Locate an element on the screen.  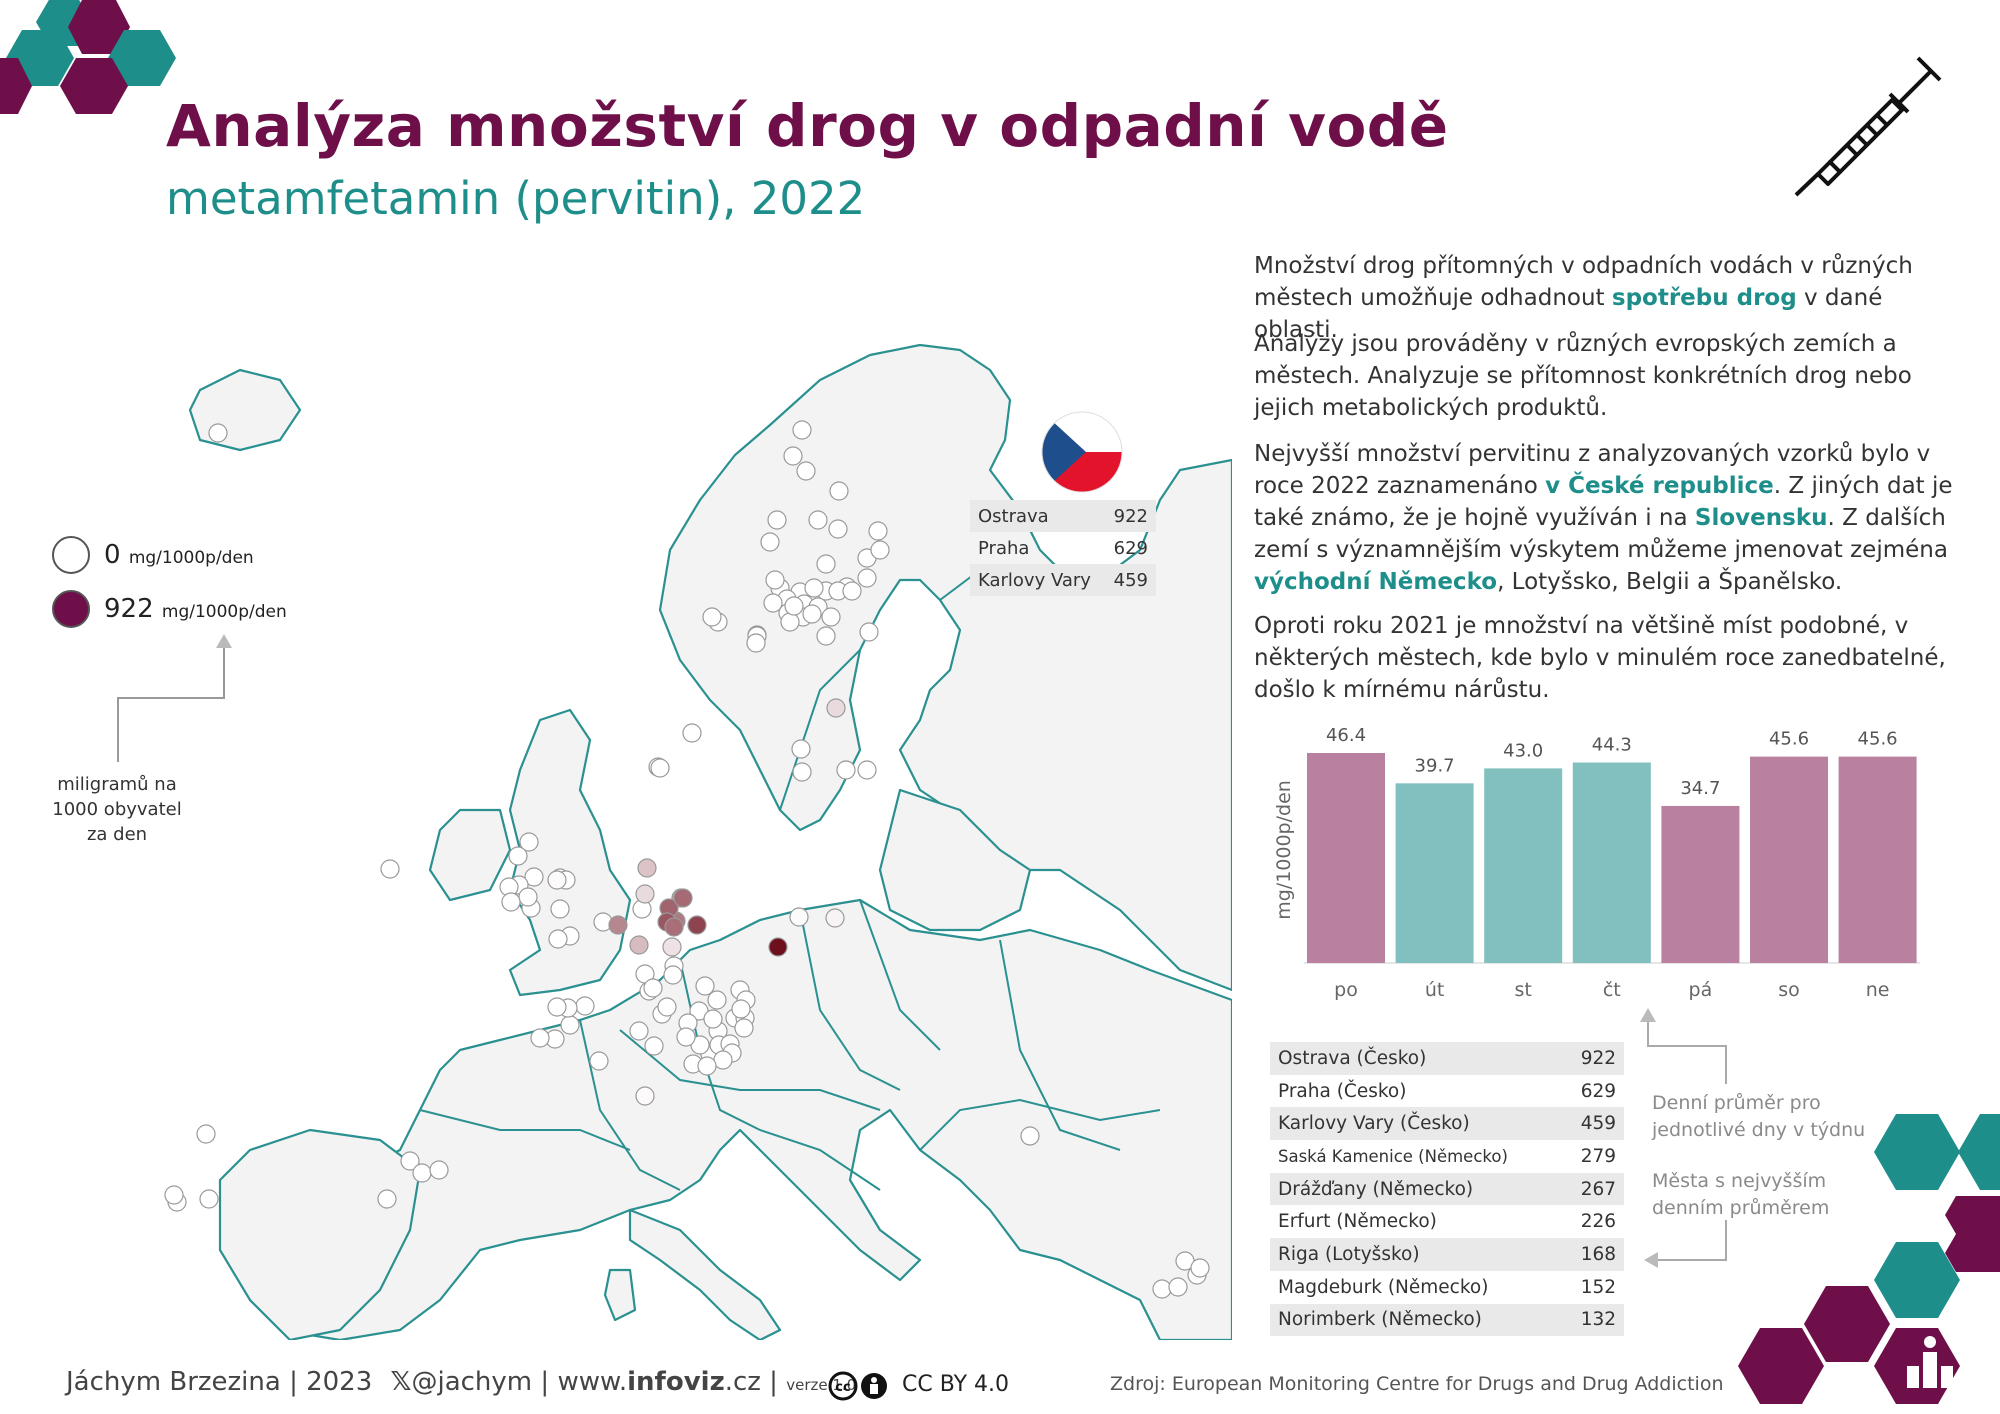
table-row: Erfurt (Německo) 226 is located at coordinates (1447, 1222).